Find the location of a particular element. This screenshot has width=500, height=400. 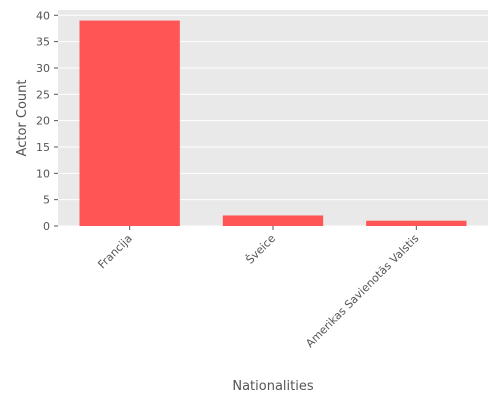

x-axis-title: Nationalities is located at coordinates (272, 386).